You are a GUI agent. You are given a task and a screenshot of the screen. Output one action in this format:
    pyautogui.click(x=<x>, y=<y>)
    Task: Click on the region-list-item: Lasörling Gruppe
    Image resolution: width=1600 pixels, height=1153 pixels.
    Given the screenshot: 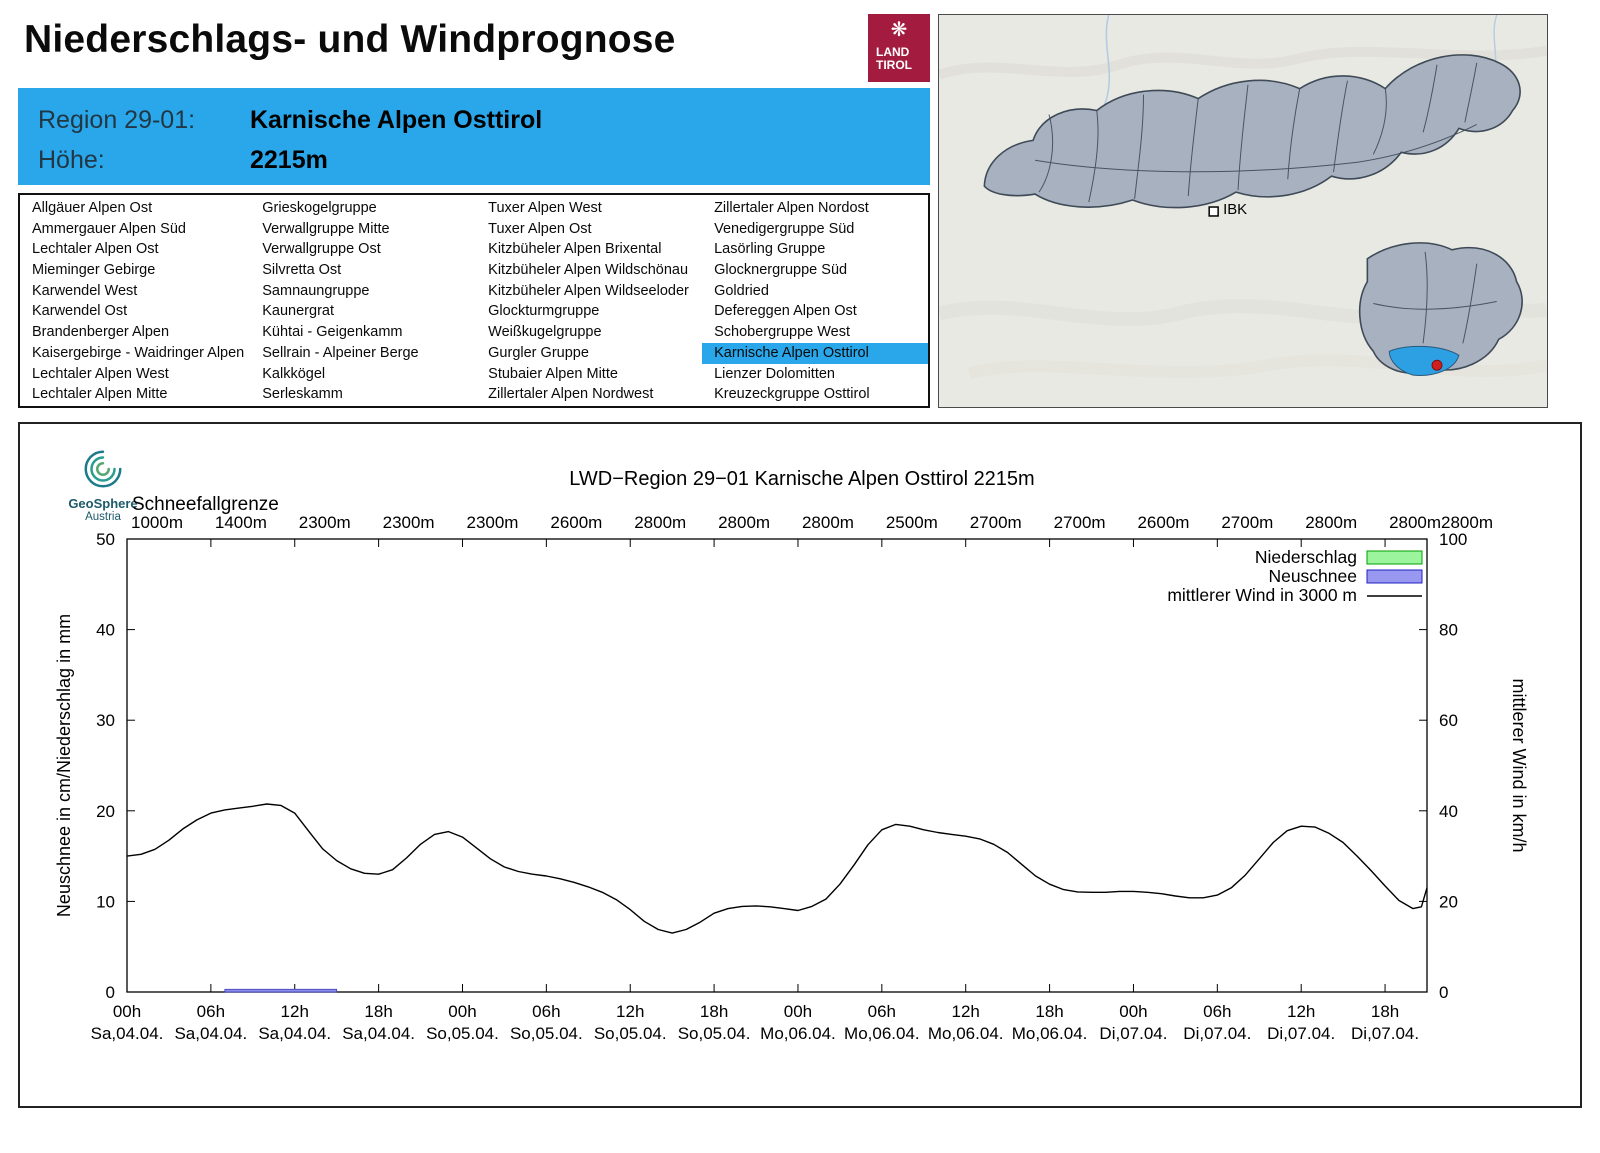 What is the action you would take?
    pyautogui.click(x=770, y=249)
    